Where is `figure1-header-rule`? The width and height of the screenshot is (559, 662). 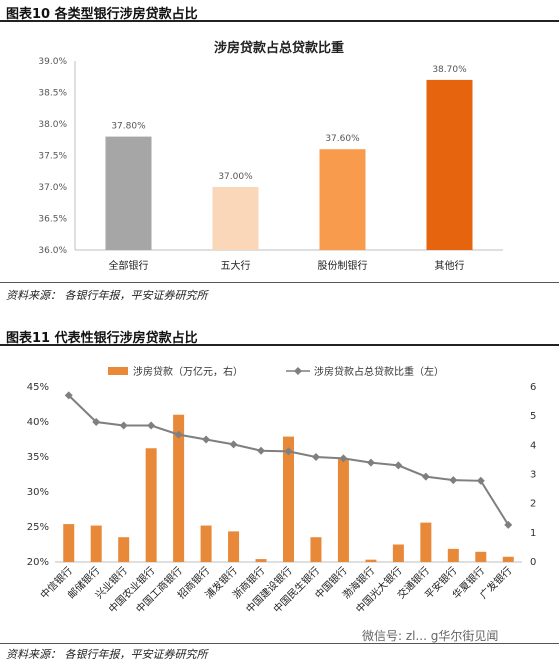 figure1-header-rule is located at coordinates (279, 21).